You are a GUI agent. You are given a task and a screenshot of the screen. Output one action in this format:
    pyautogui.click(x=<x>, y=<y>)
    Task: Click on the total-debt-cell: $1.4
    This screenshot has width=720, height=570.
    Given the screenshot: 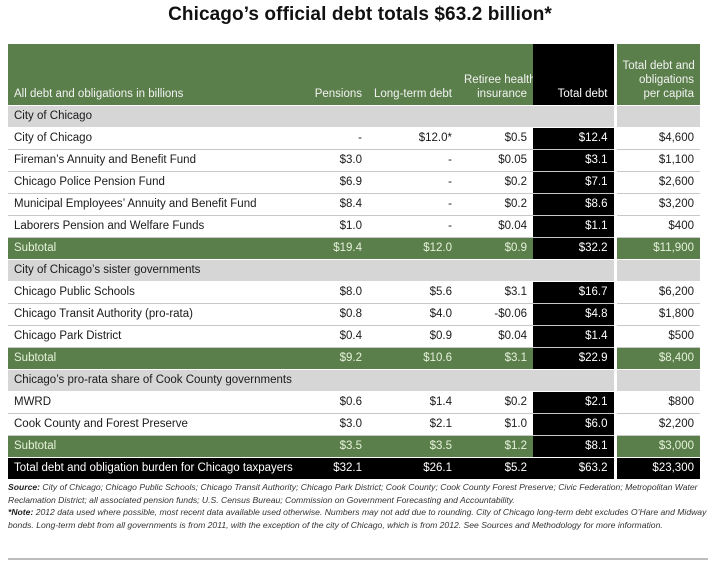 What is the action you would take?
    pyautogui.click(x=574, y=336)
    